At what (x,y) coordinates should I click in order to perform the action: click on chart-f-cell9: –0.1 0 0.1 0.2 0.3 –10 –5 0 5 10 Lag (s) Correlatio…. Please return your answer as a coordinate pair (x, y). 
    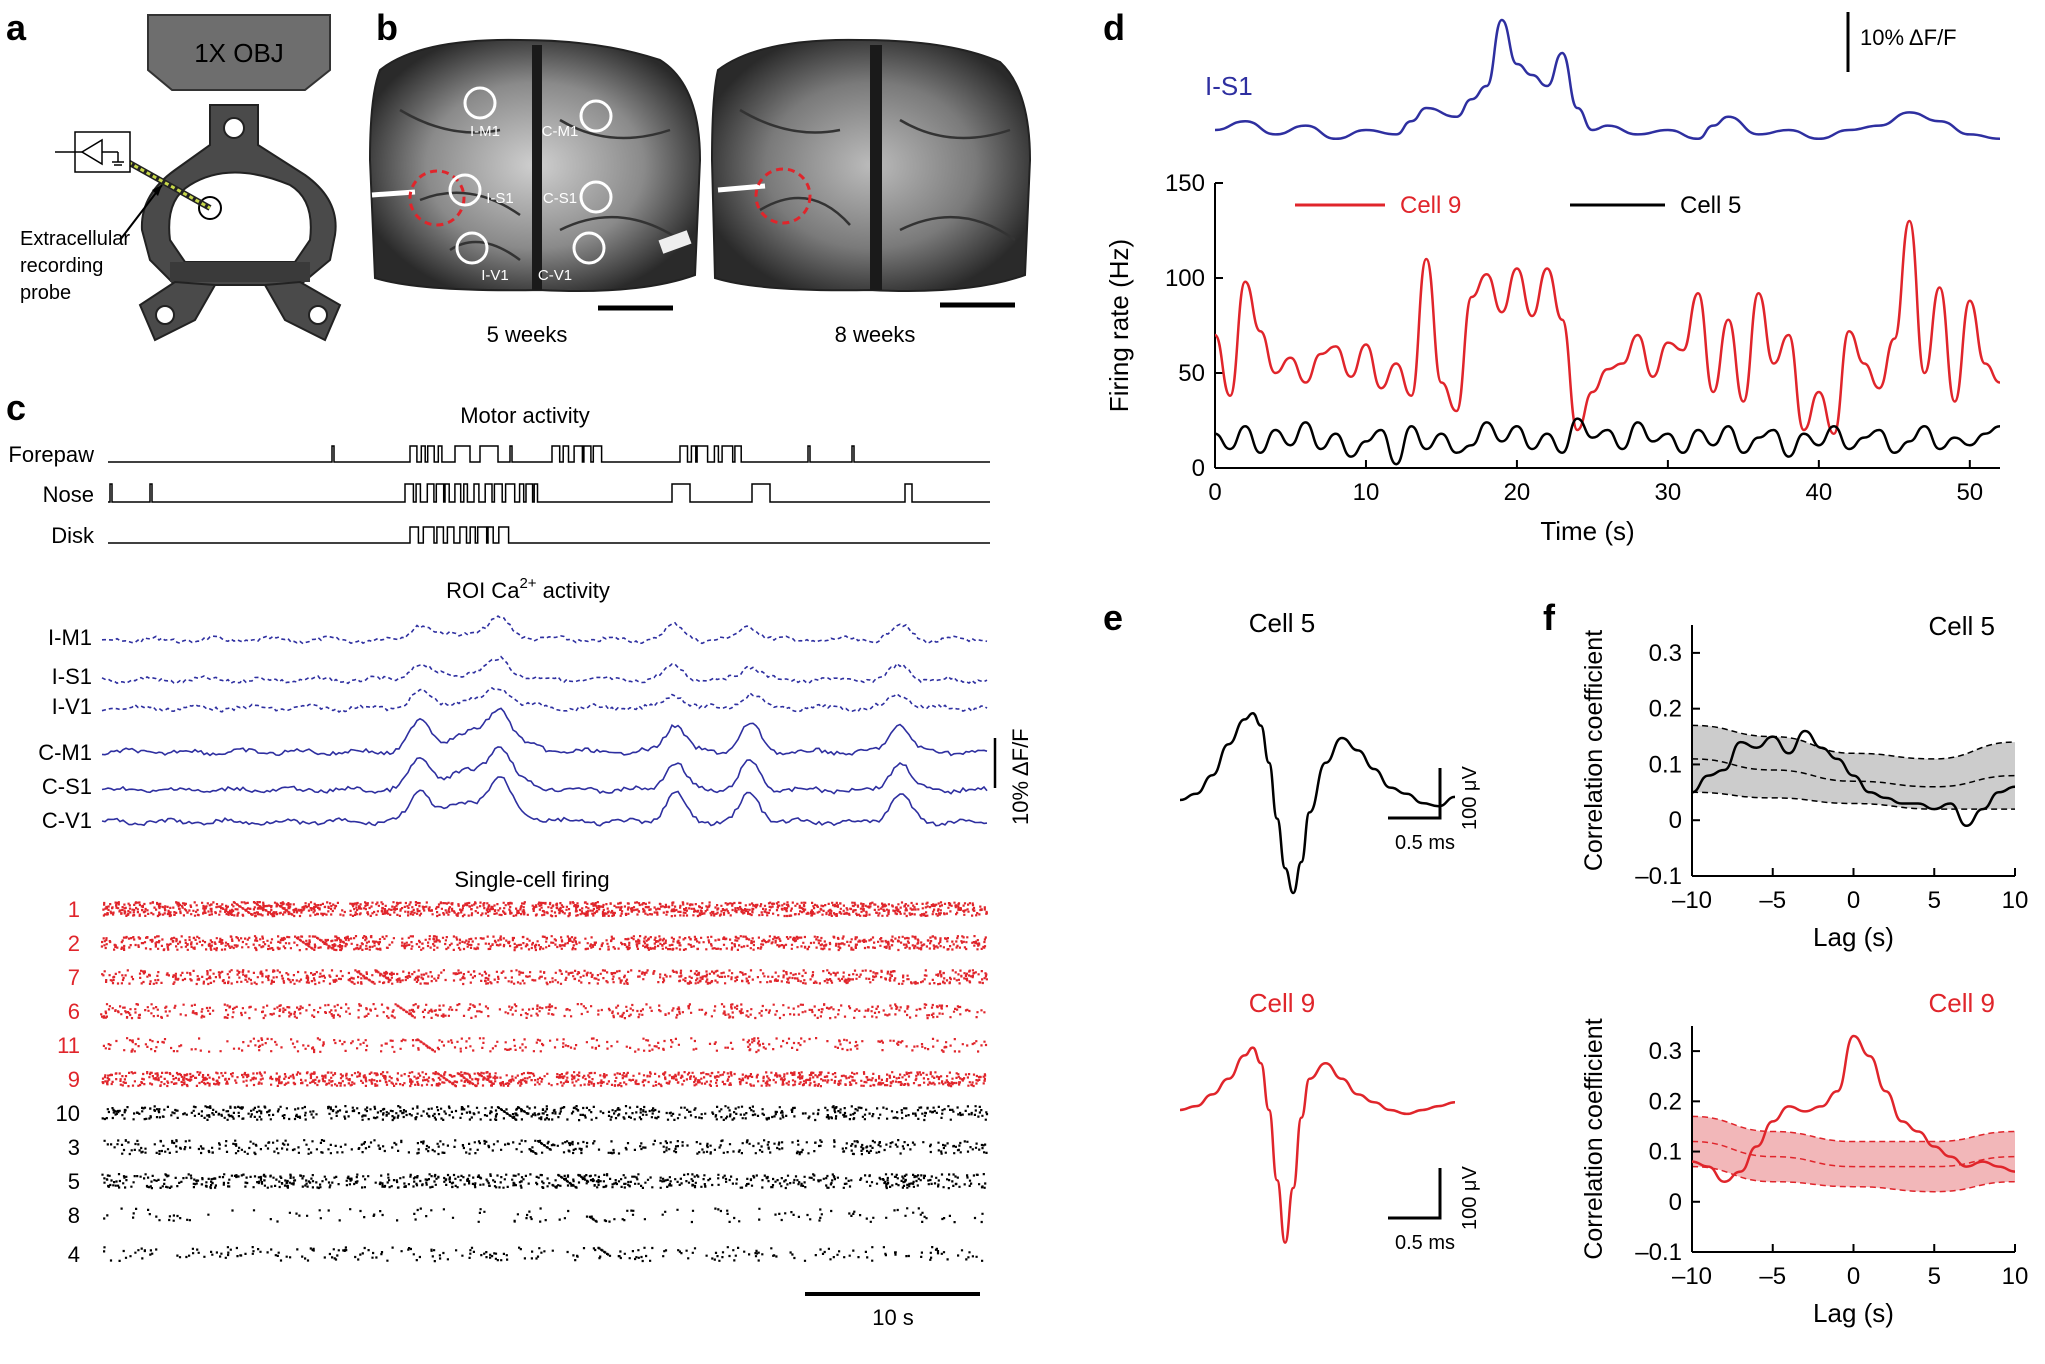
    Looking at the image, I should click on (1804, 1173).